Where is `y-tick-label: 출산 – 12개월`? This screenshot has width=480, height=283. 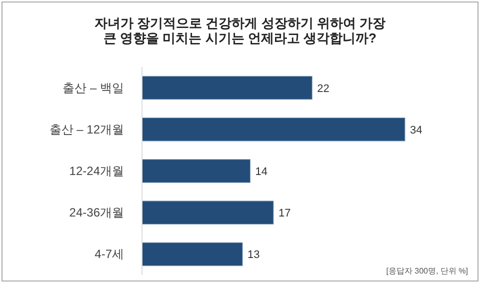 y-tick-label: 출산 – 12개월 is located at coordinates (86, 129).